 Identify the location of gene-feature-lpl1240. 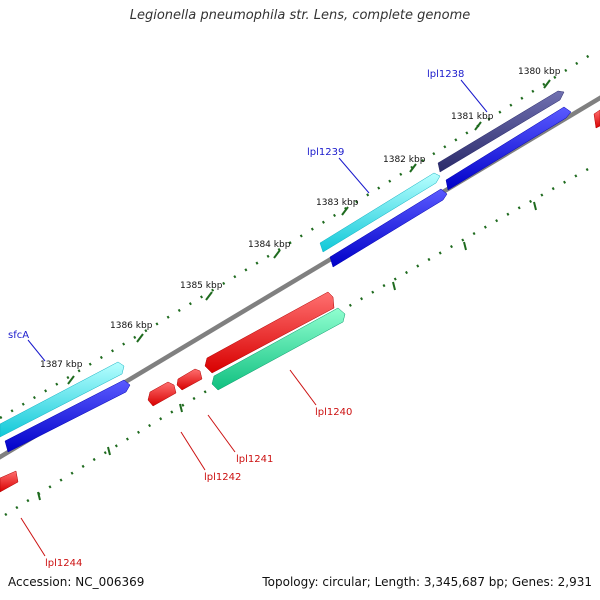
(269, 332).